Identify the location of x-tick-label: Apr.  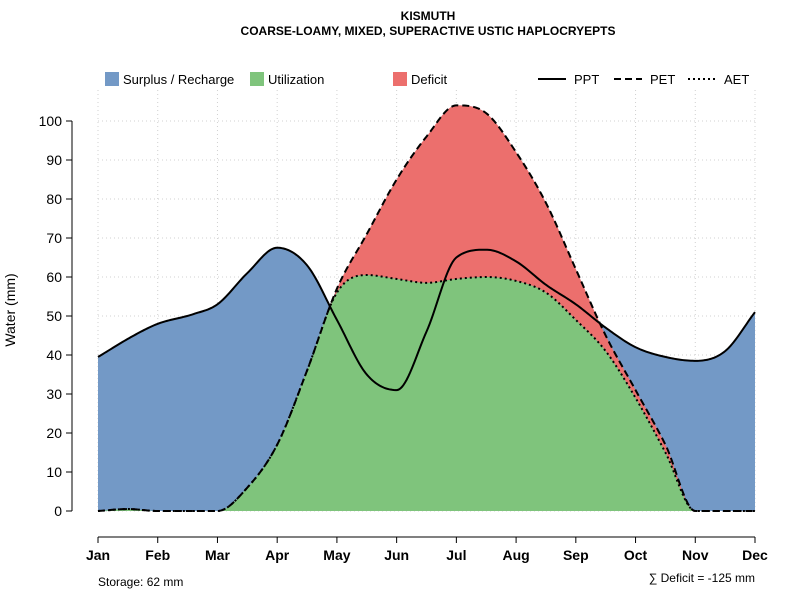
(277, 555).